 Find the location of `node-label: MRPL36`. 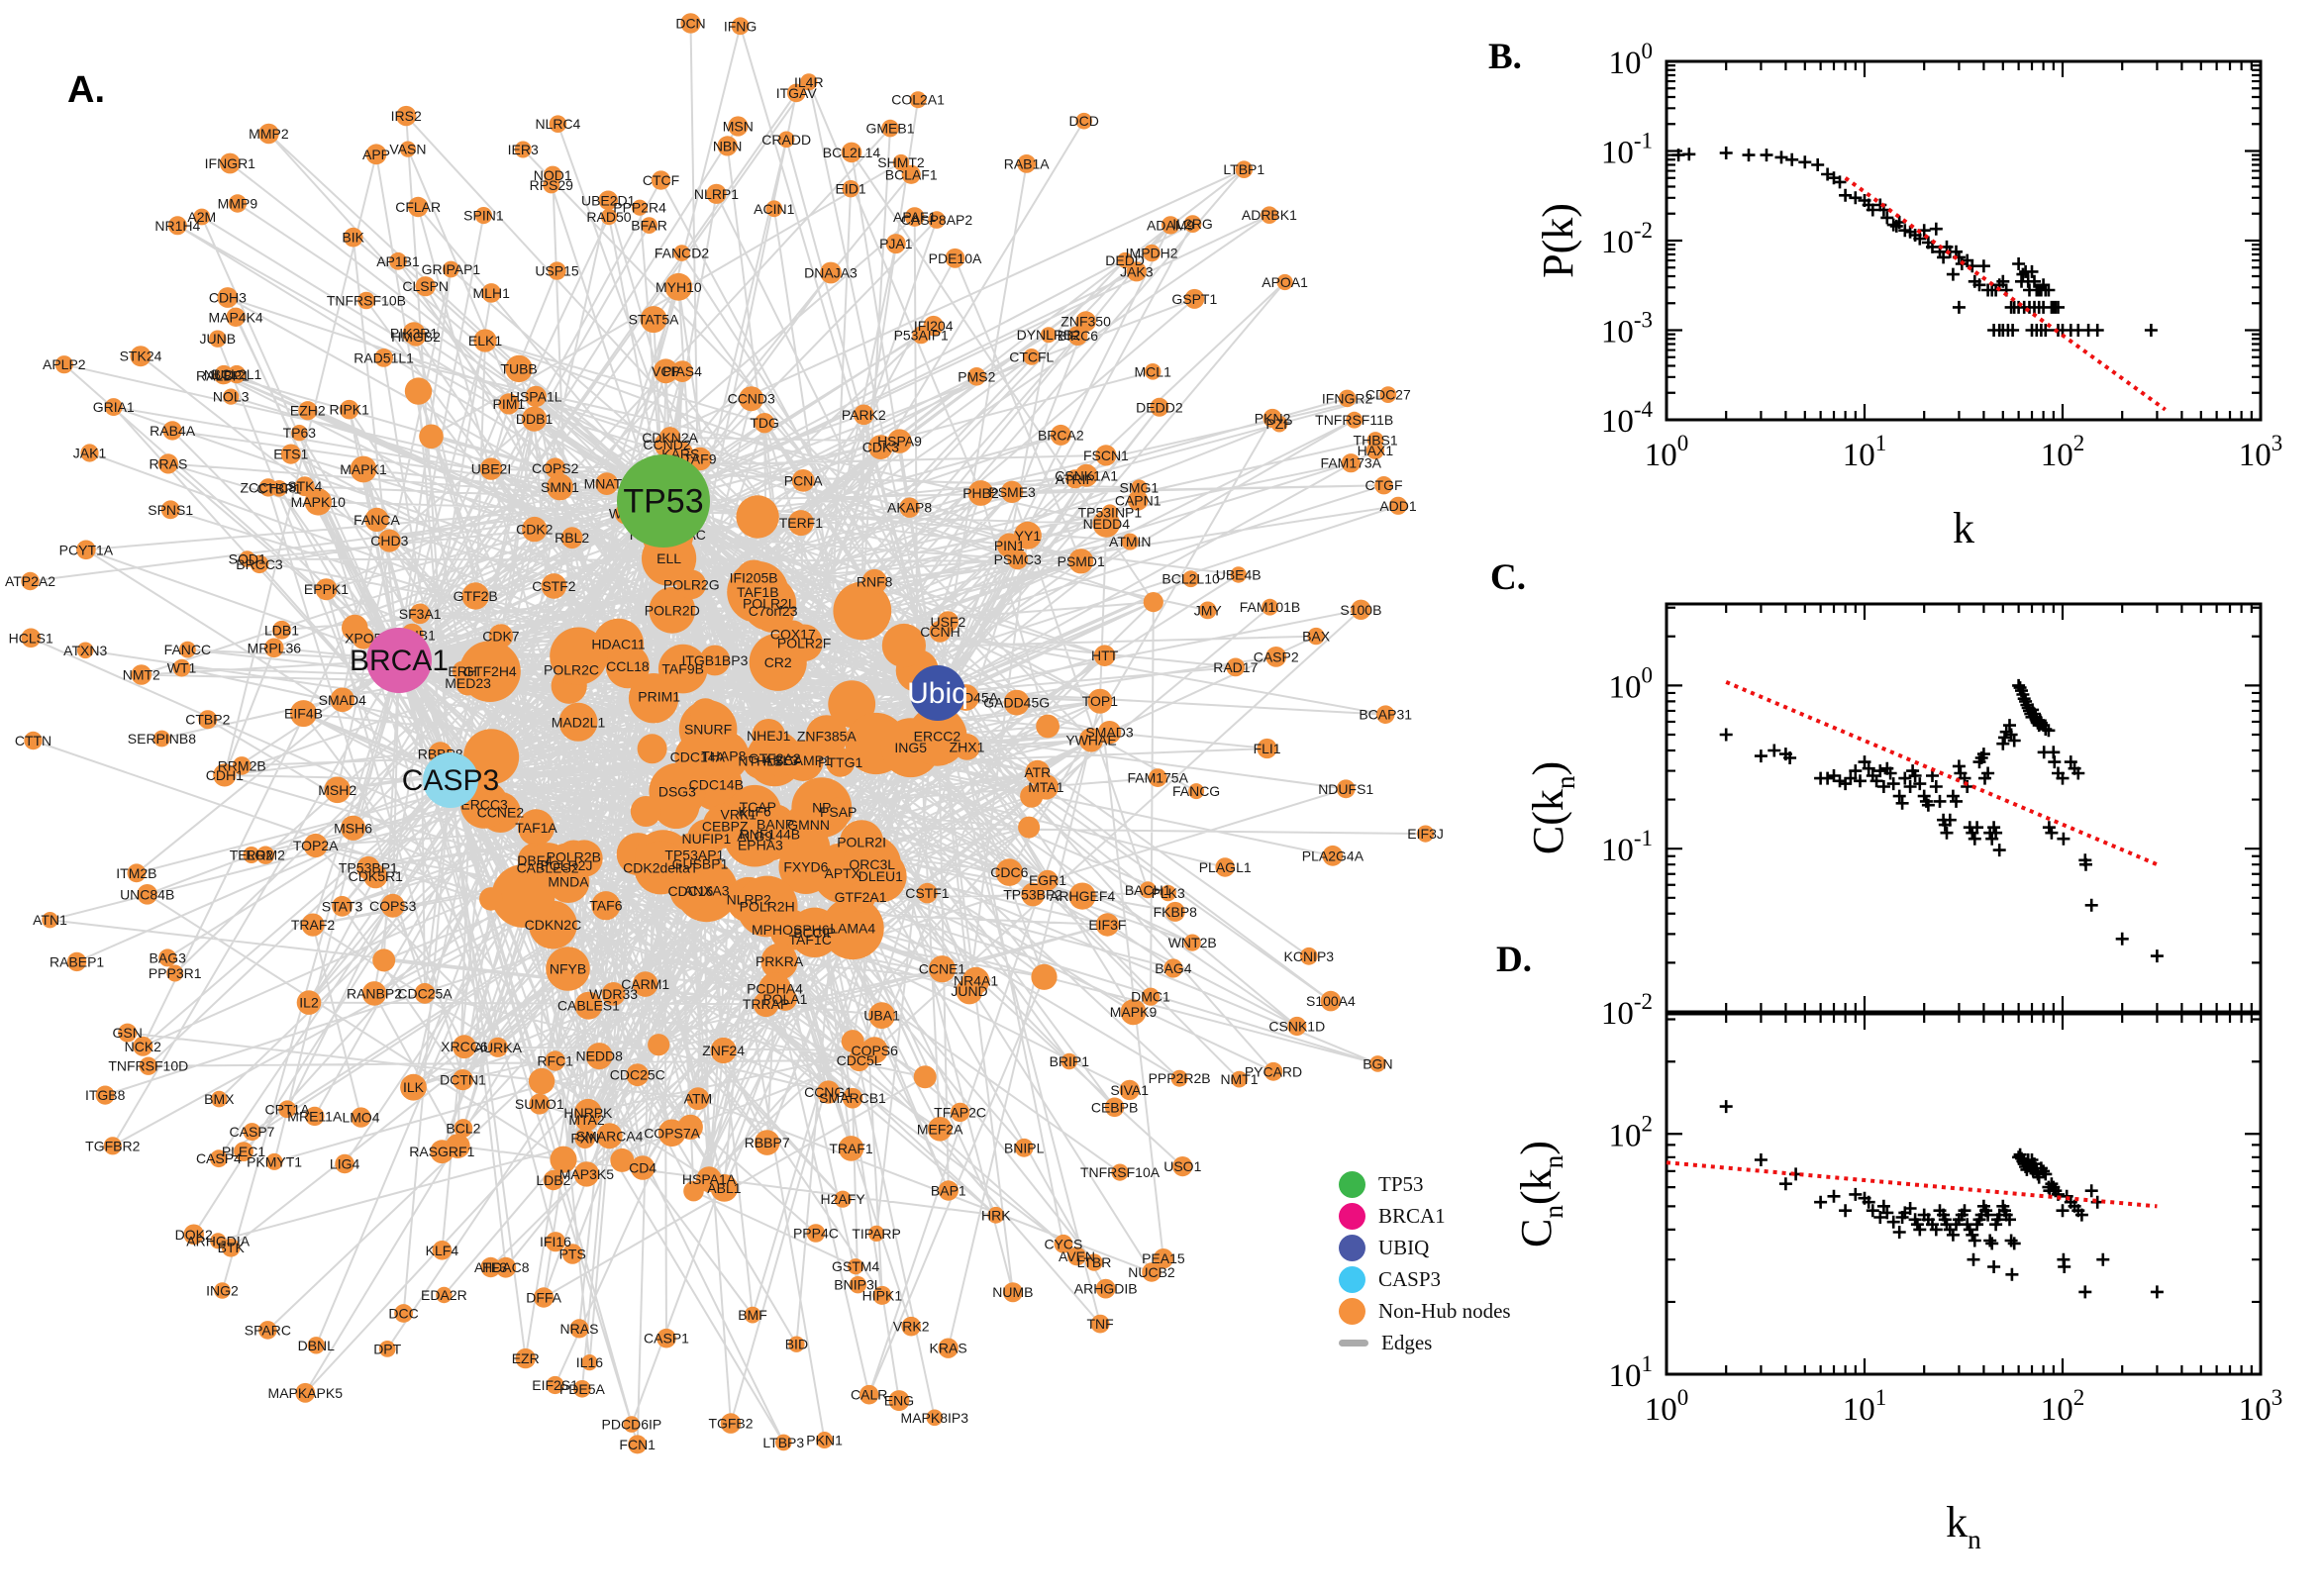

node-label: MRPL36 is located at coordinates (275, 647).